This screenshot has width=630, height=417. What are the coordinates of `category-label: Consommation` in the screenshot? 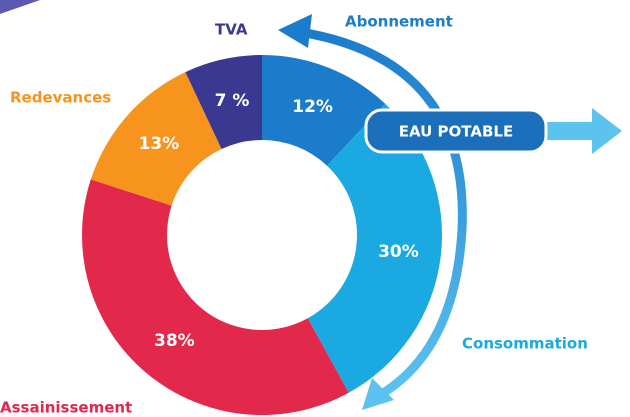 It's located at (525, 344).